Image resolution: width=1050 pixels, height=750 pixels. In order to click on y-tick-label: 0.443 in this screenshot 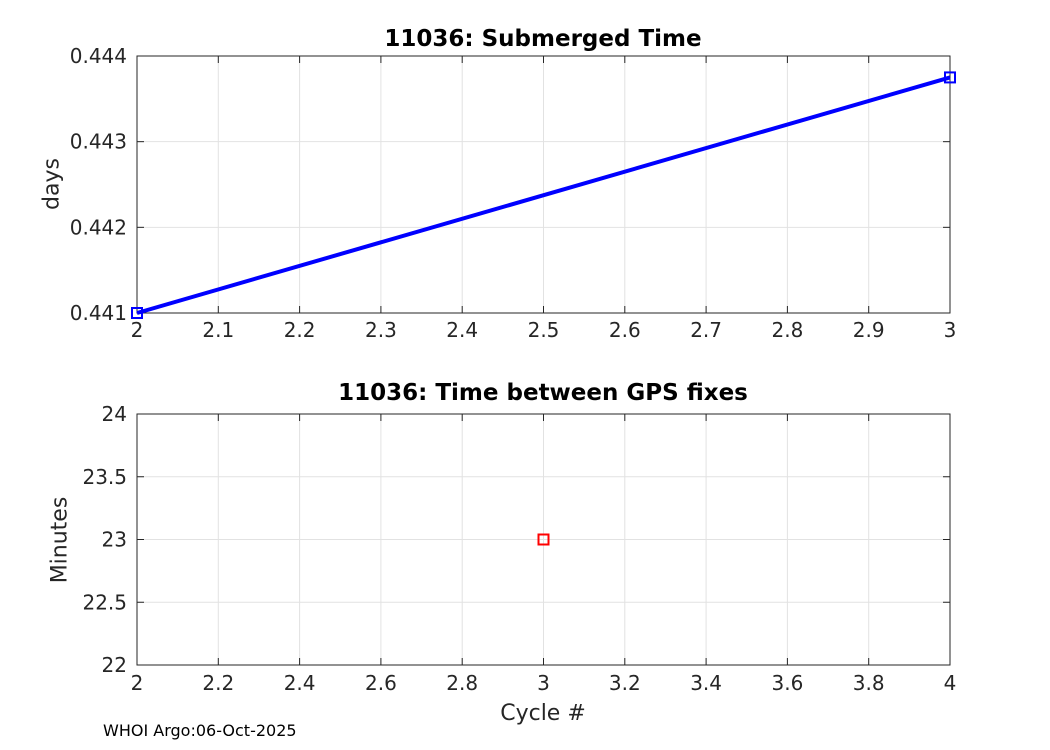, I will do `click(98, 142)`.